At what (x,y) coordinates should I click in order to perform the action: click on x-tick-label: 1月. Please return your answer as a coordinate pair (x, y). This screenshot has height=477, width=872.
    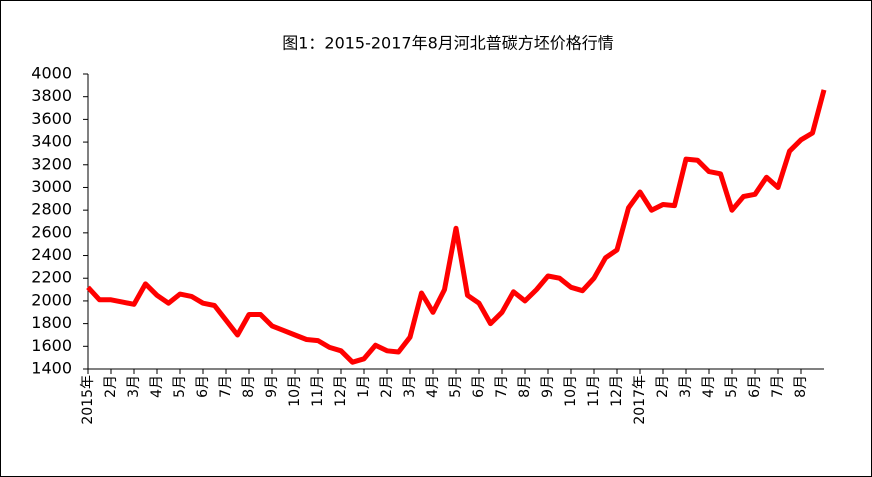
    Looking at the image, I should click on (364, 386).